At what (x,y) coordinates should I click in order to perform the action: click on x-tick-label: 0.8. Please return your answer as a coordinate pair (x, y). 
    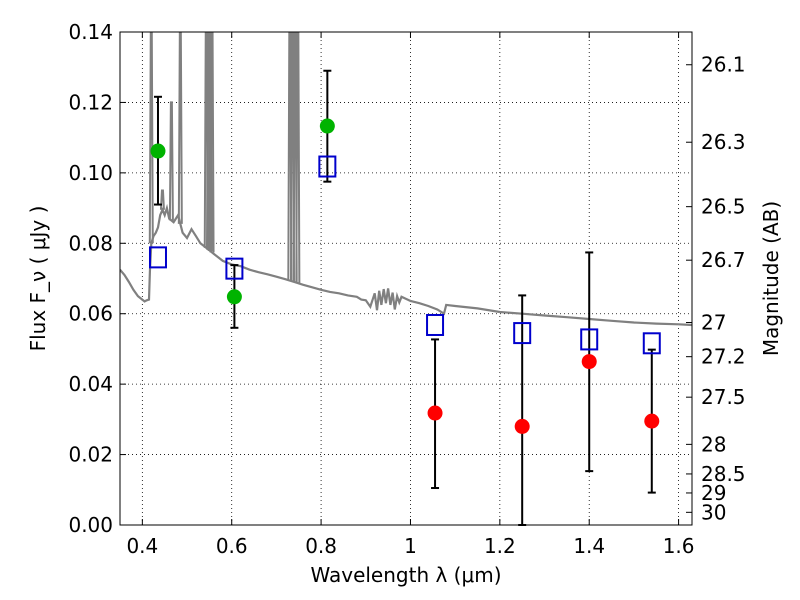
    Looking at the image, I should click on (321, 546).